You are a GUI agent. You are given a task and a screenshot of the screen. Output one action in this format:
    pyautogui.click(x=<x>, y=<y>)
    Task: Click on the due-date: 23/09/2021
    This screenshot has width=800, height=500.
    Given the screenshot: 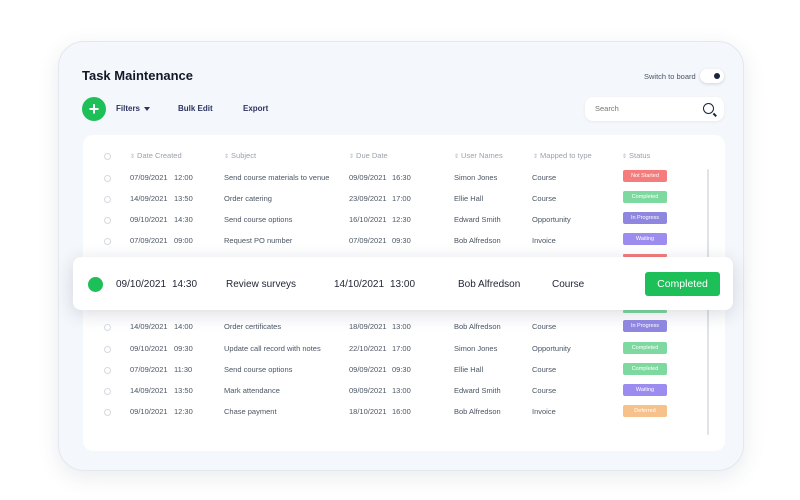 What is the action you would take?
    pyautogui.click(x=368, y=198)
    